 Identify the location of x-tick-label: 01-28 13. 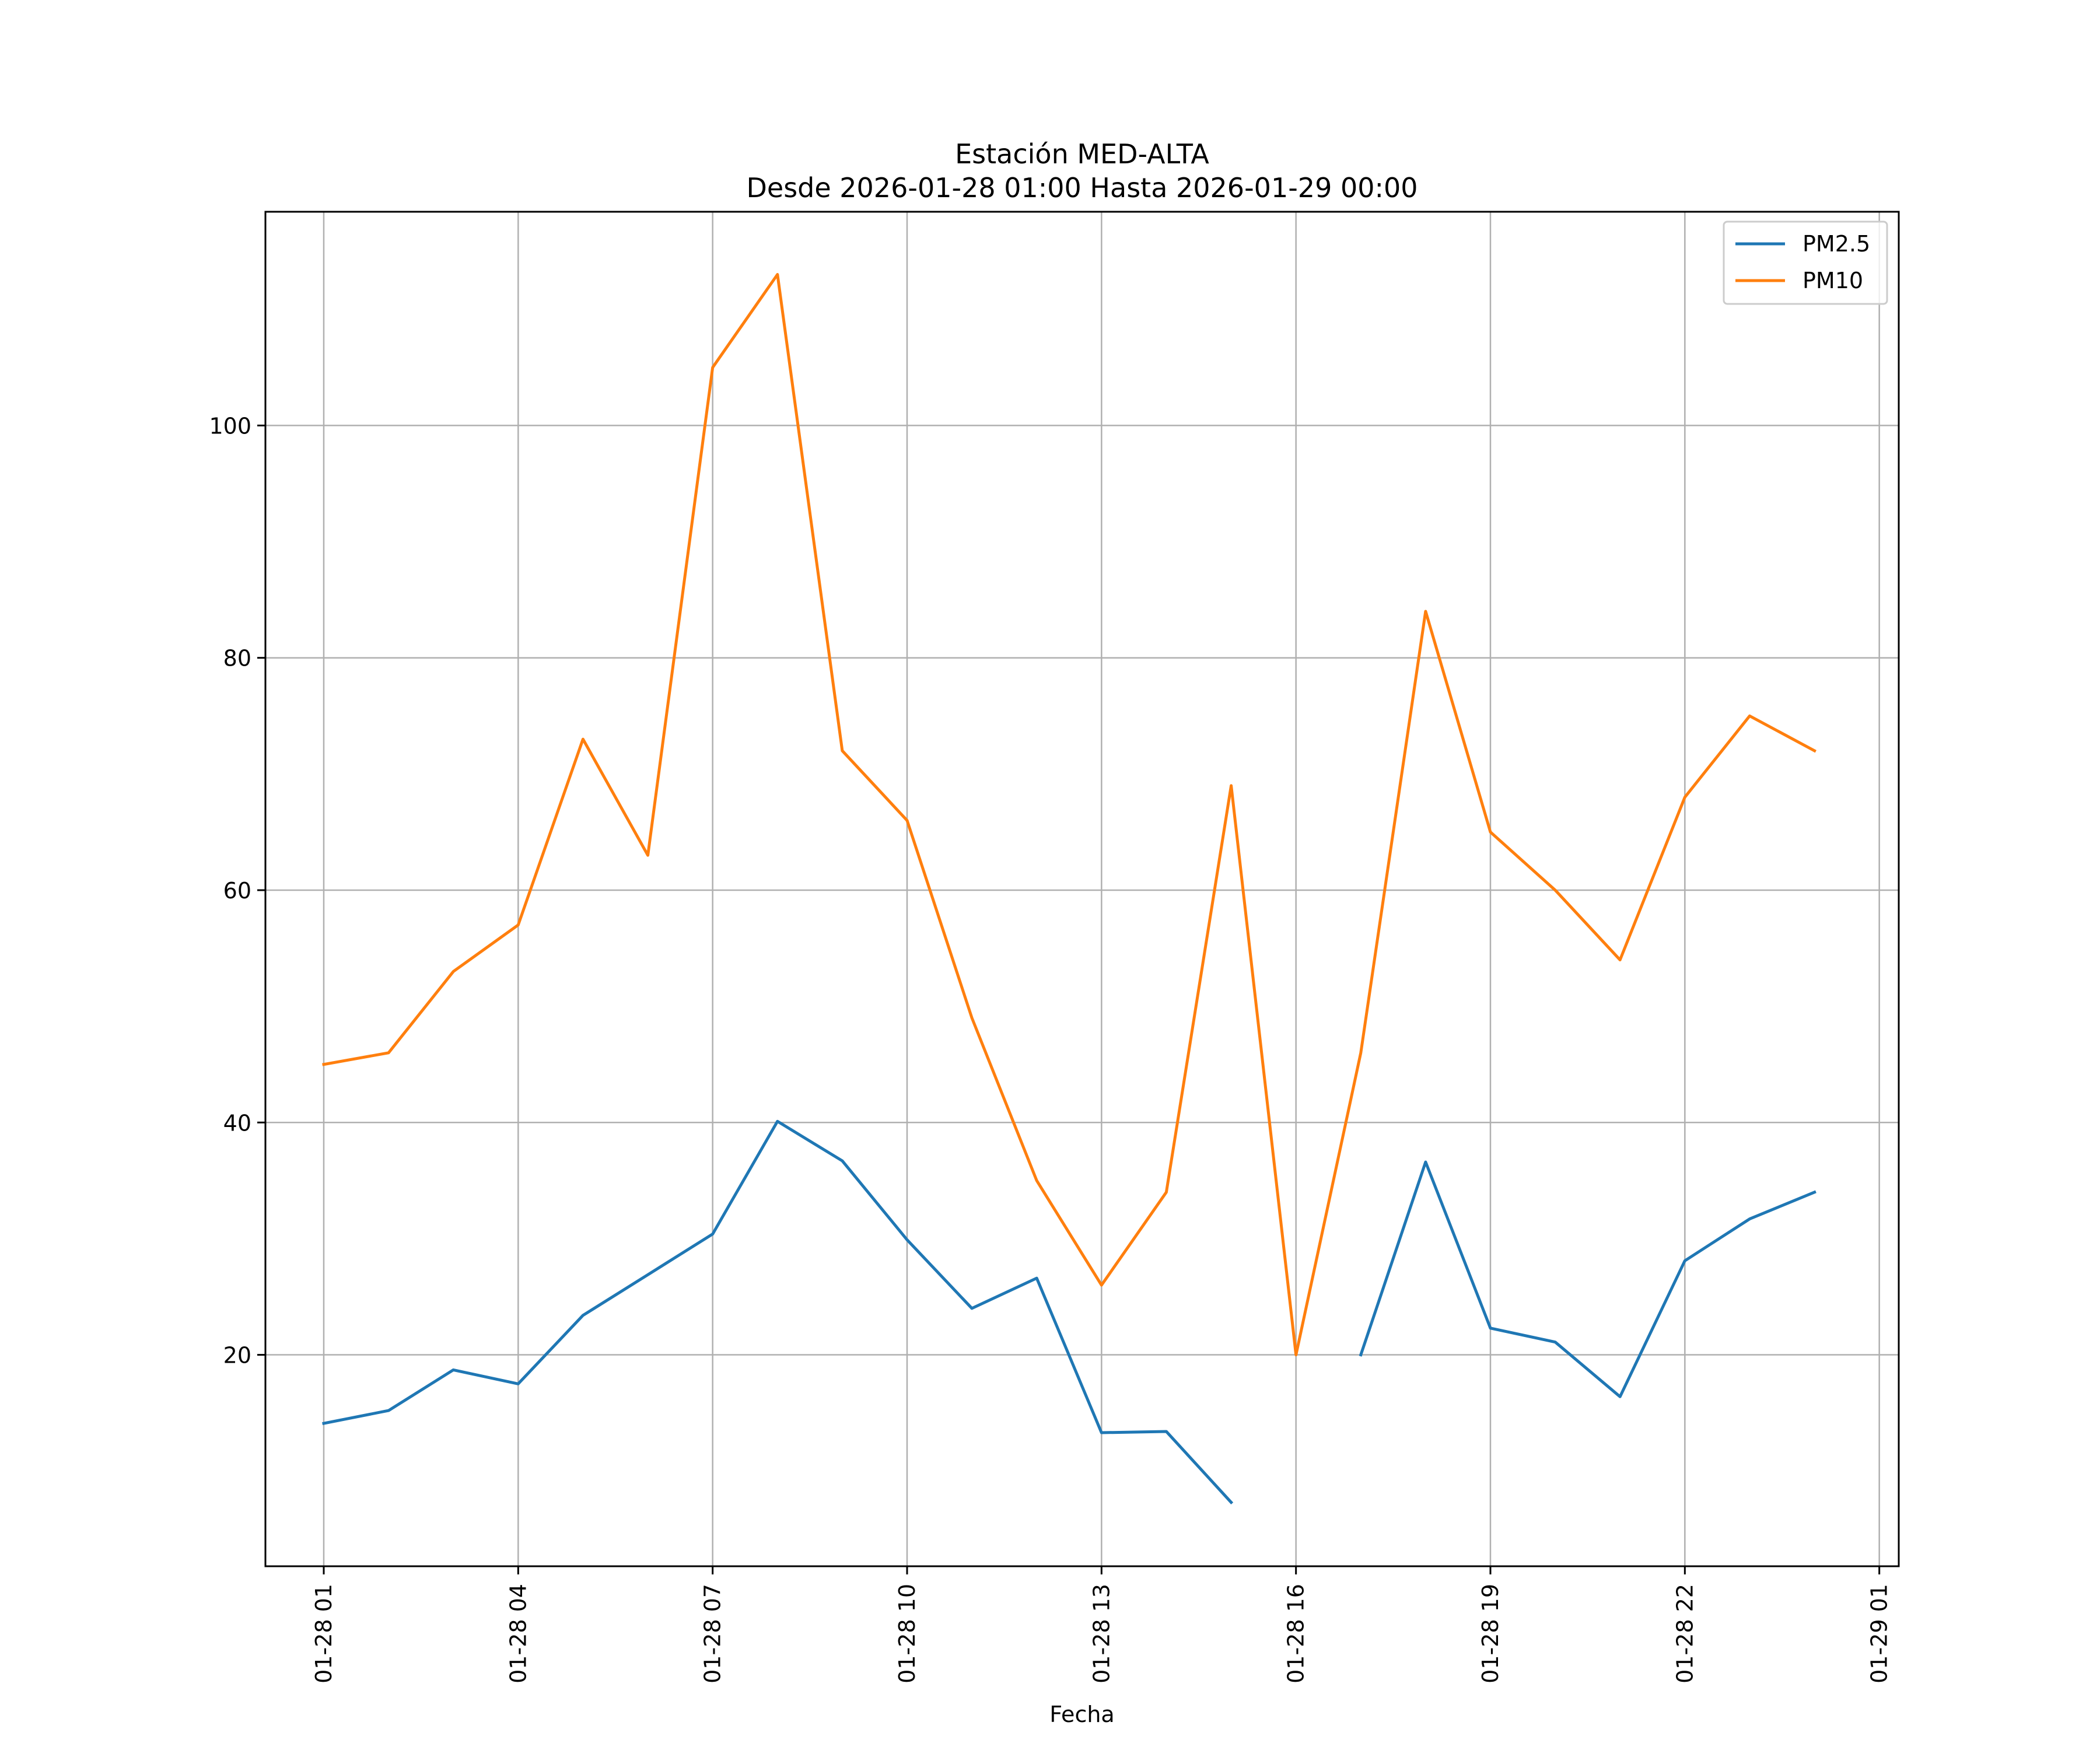
(1101, 1634).